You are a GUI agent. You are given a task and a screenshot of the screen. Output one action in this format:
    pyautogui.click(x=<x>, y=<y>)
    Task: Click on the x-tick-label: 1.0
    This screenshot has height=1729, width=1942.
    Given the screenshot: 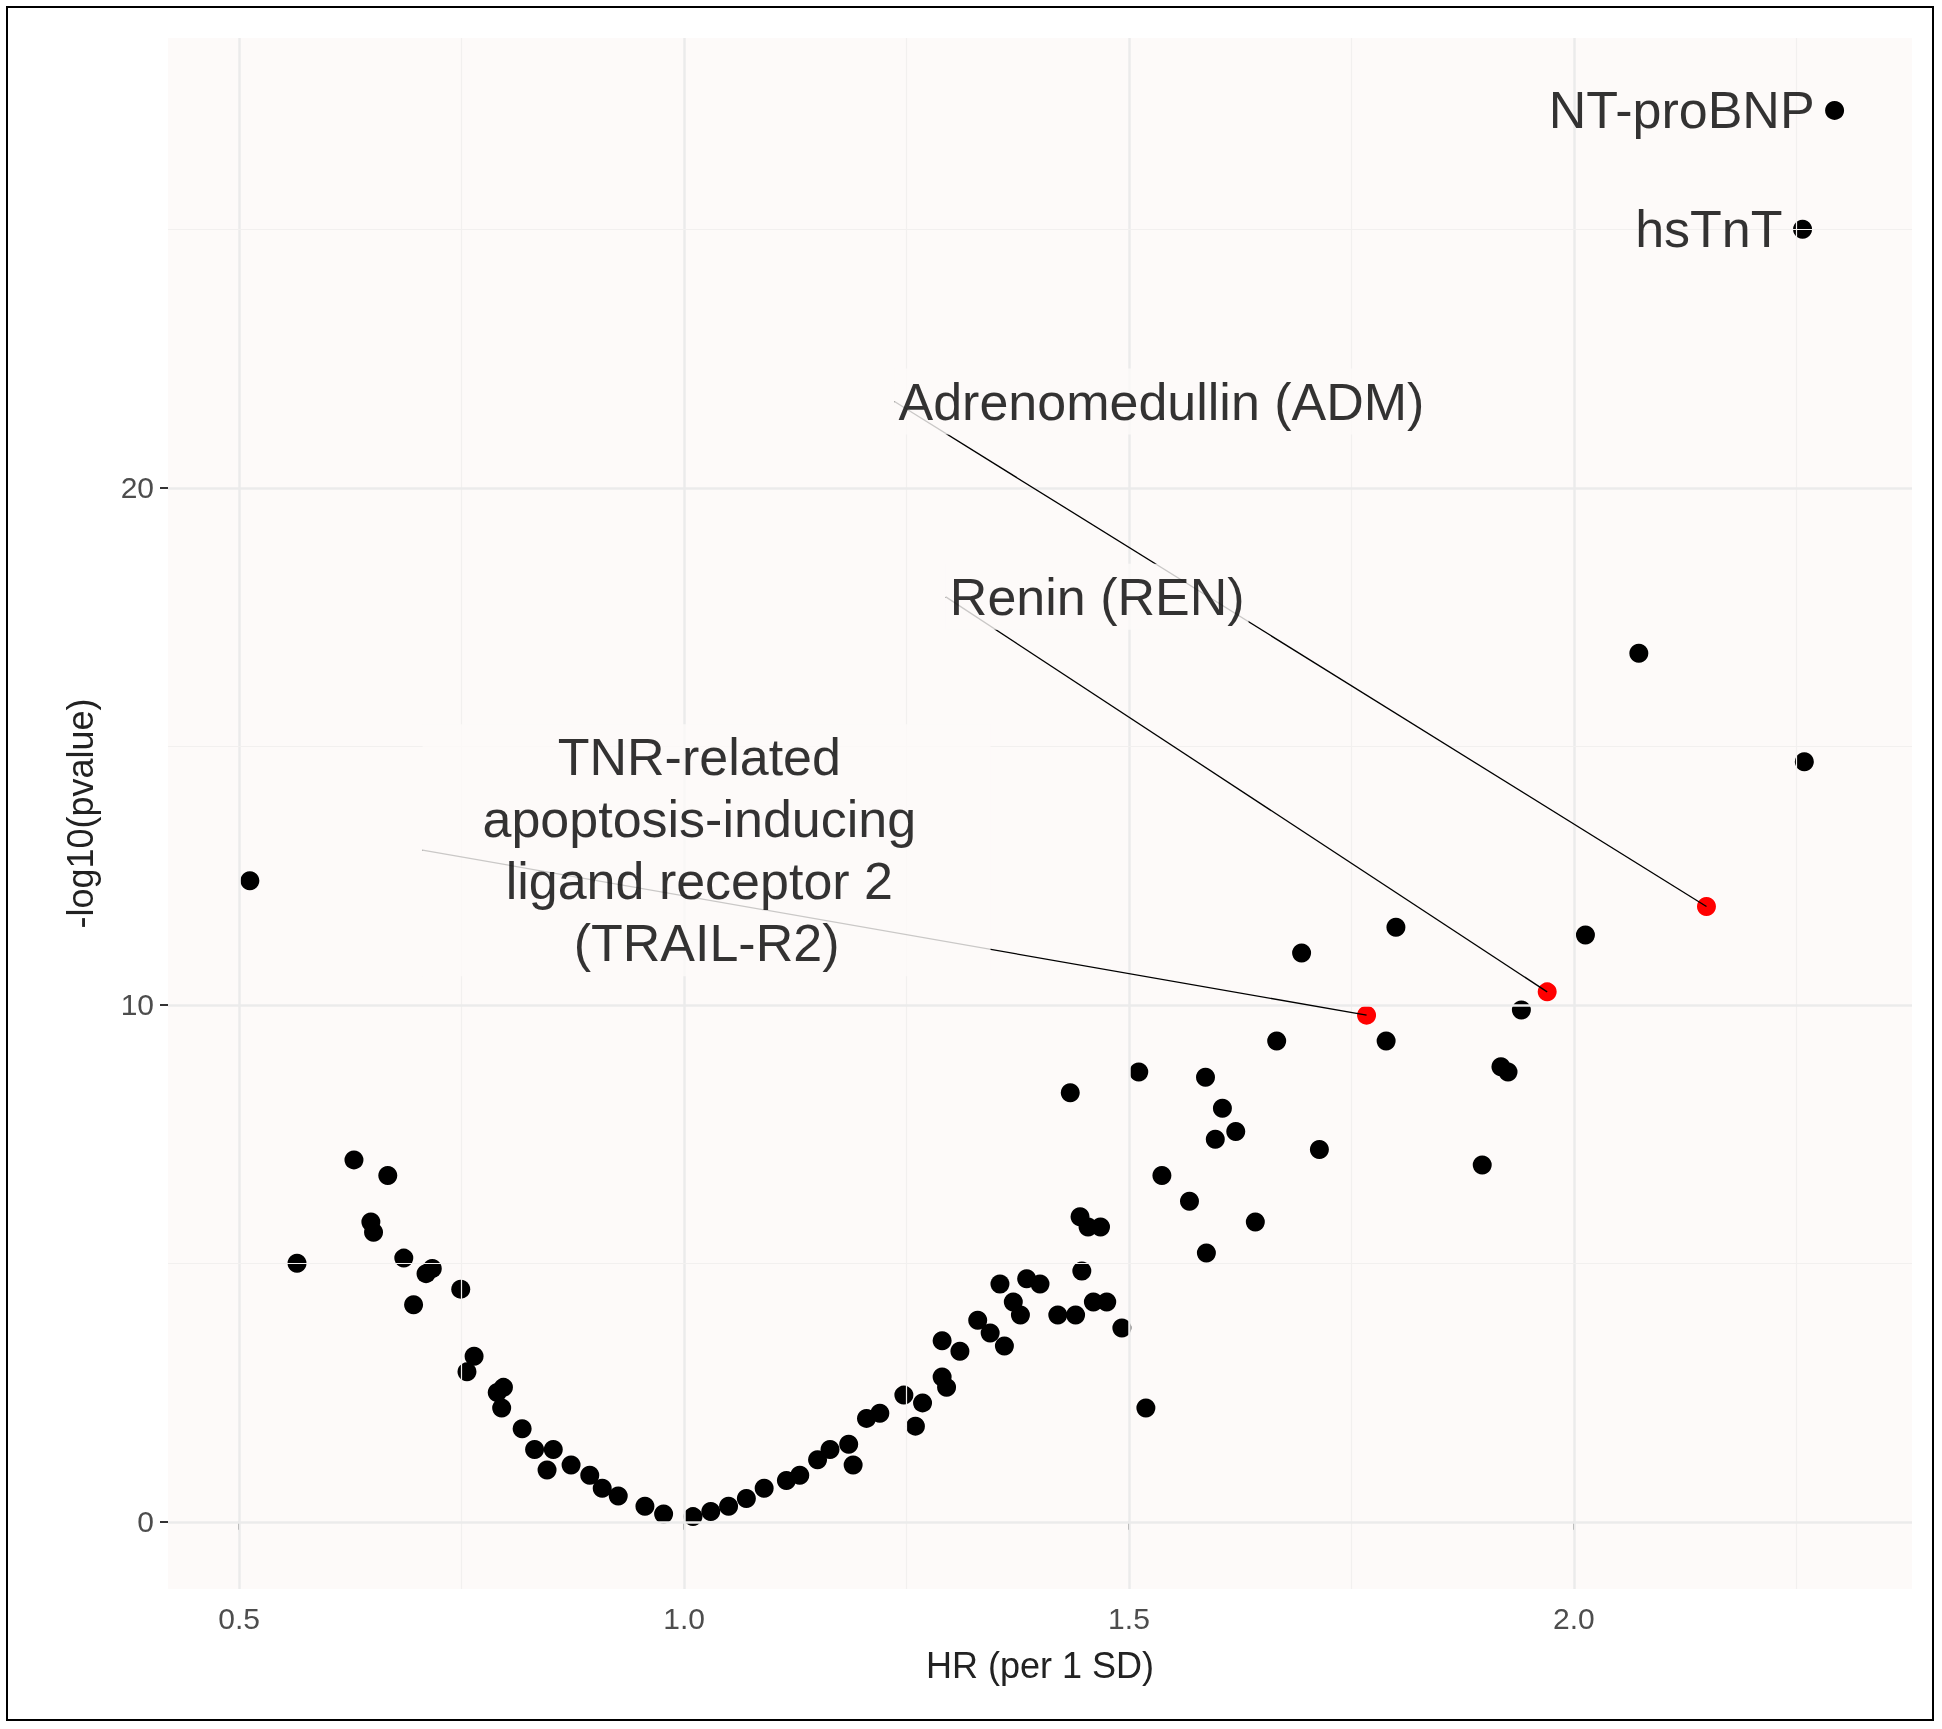 What is the action you would take?
    pyautogui.click(x=684, y=1618)
    